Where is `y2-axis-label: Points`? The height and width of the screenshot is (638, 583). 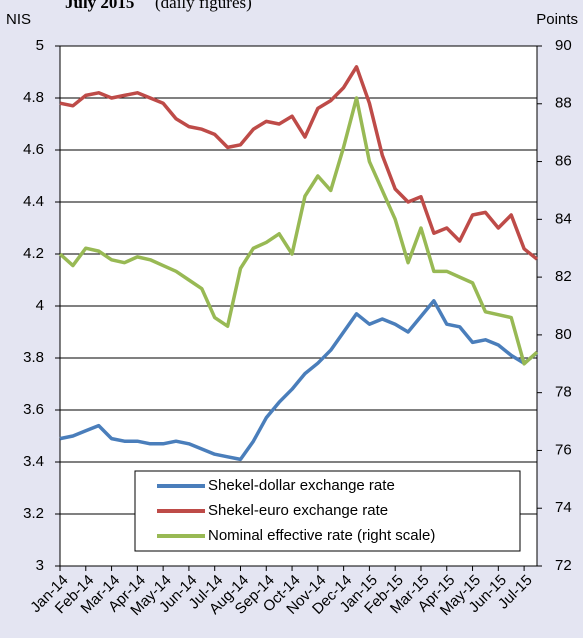 y2-axis-label: Points is located at coordinates (557, 19).